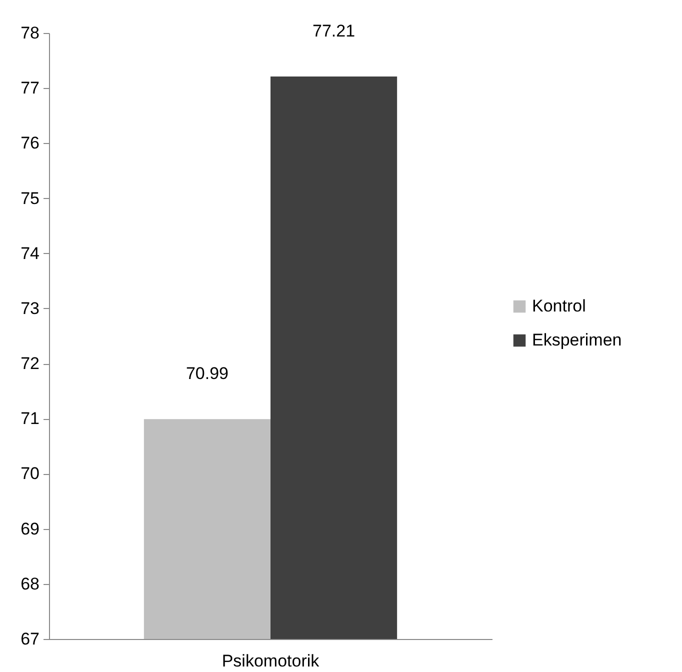  I want to click on y-tick-label: 67, so click(30, 639).